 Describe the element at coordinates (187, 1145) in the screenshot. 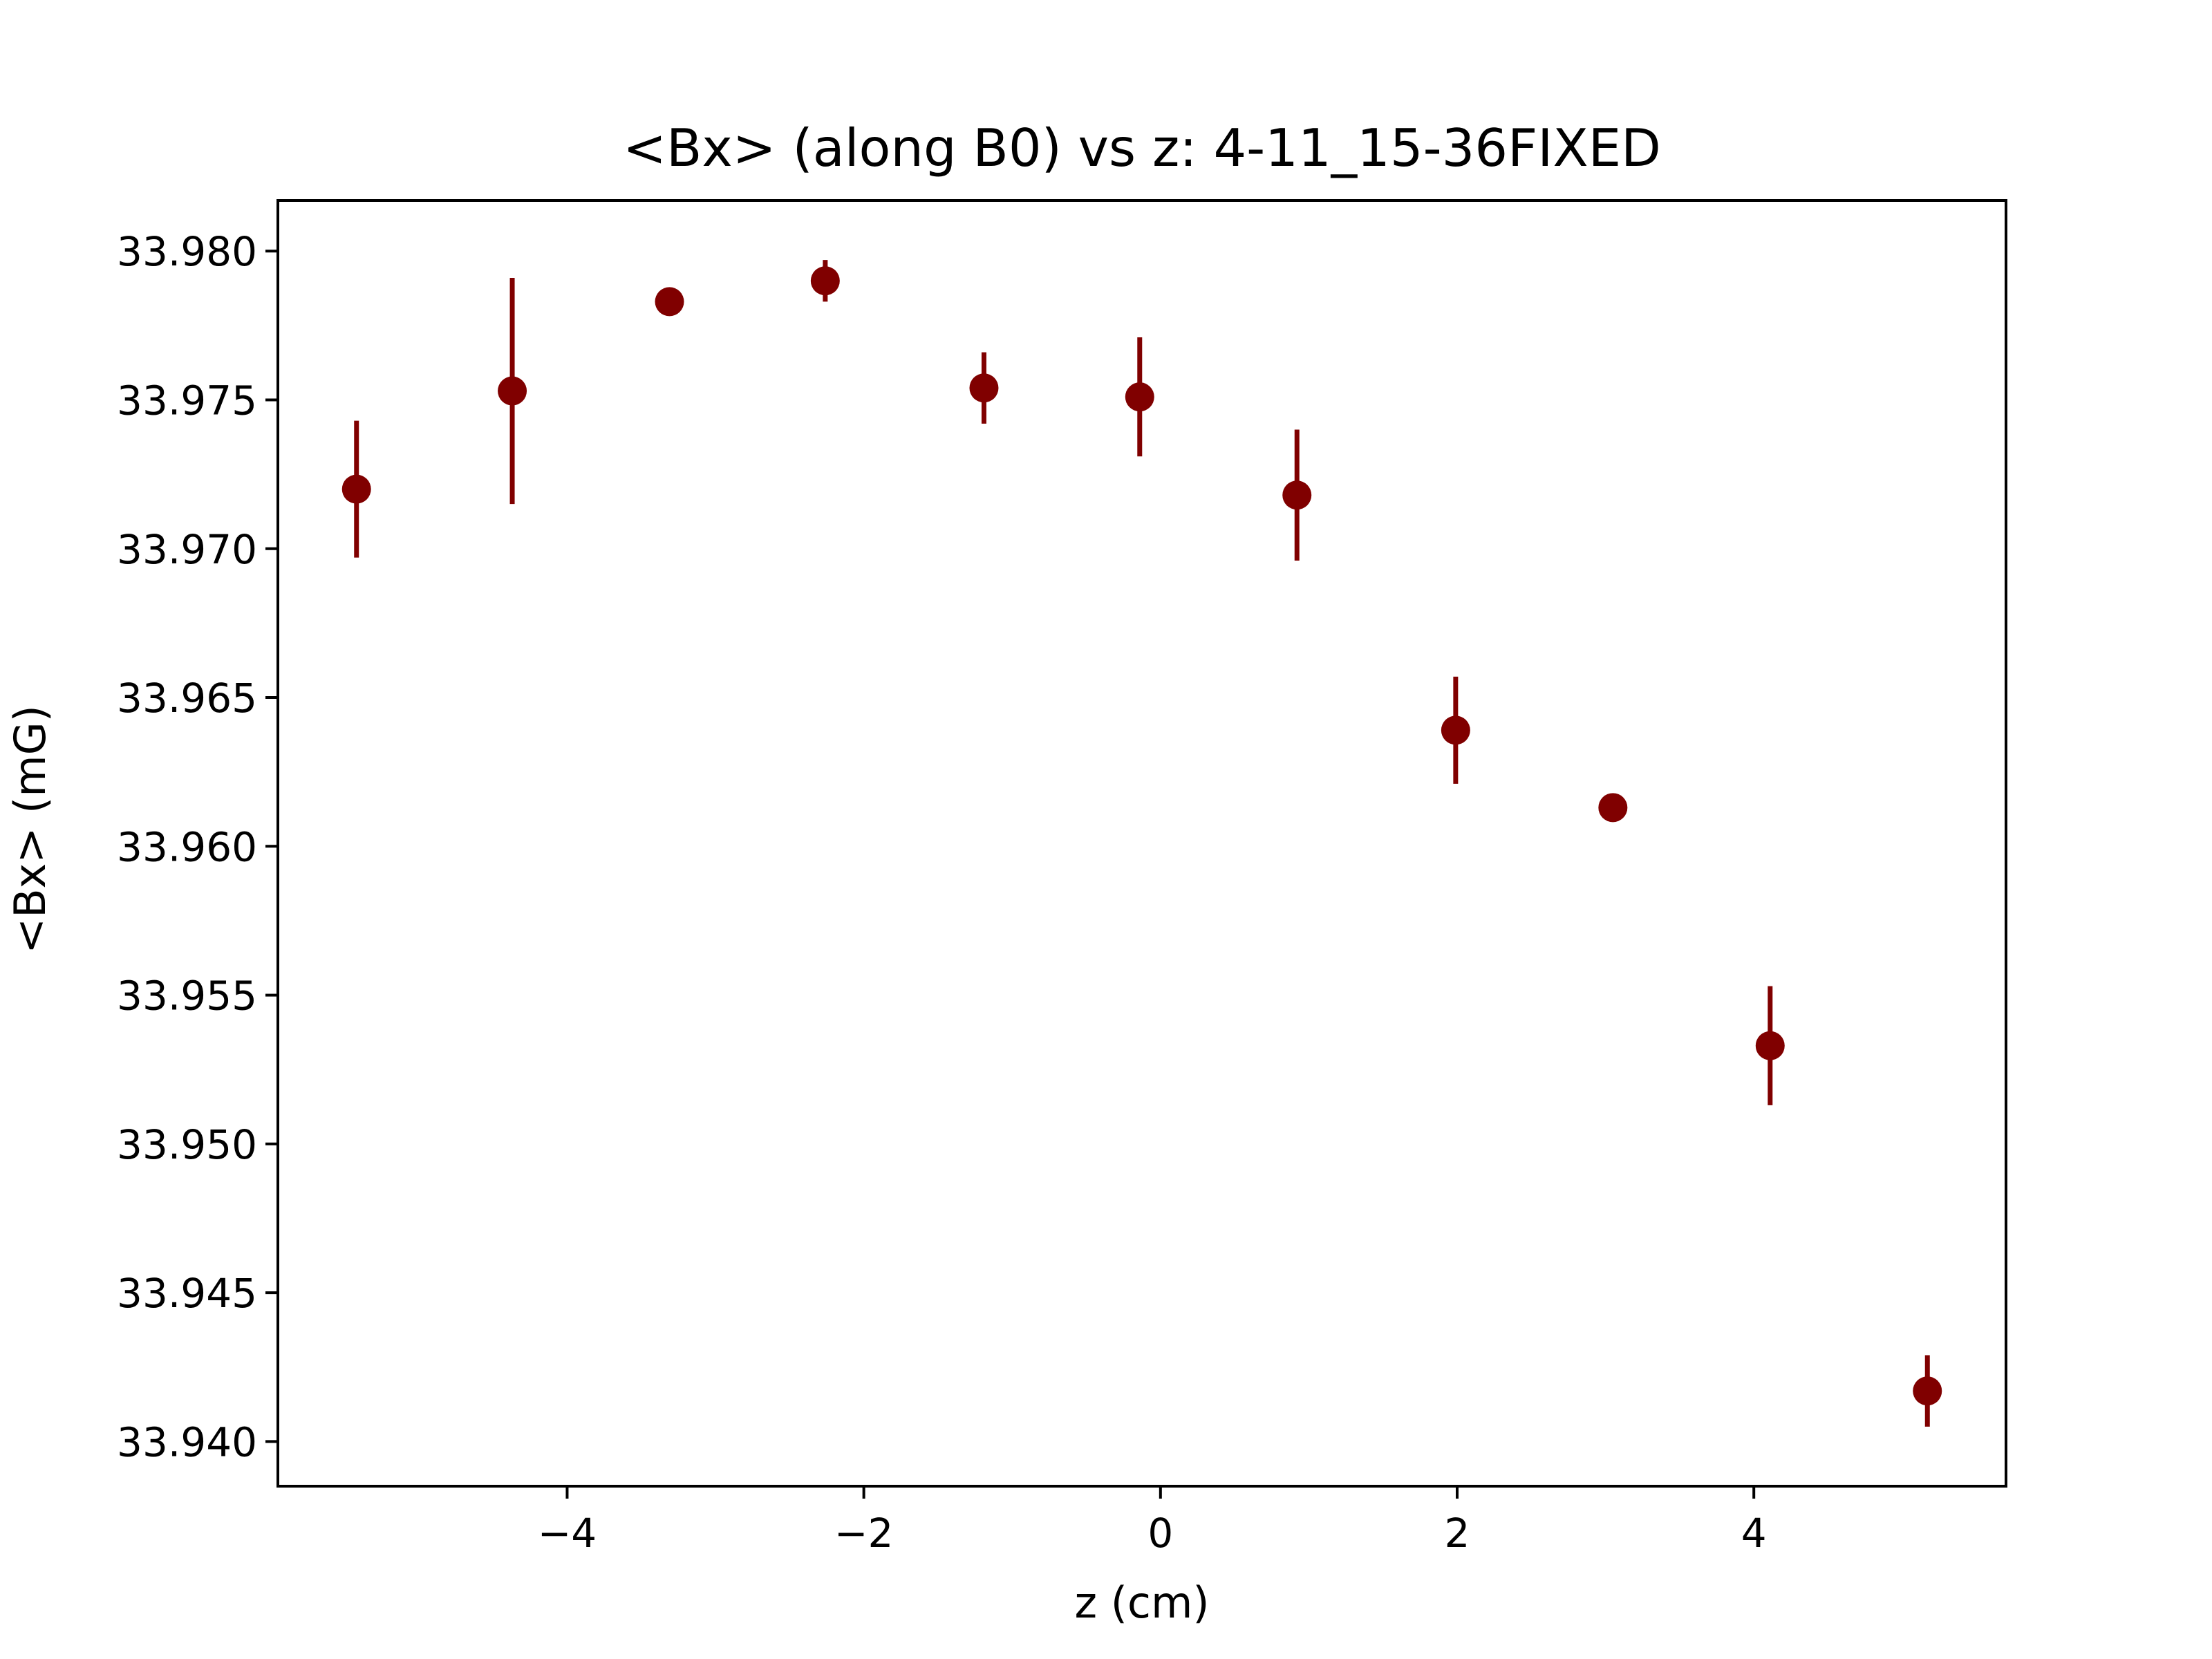

I see `y-tick-label: 33.950` at that location.